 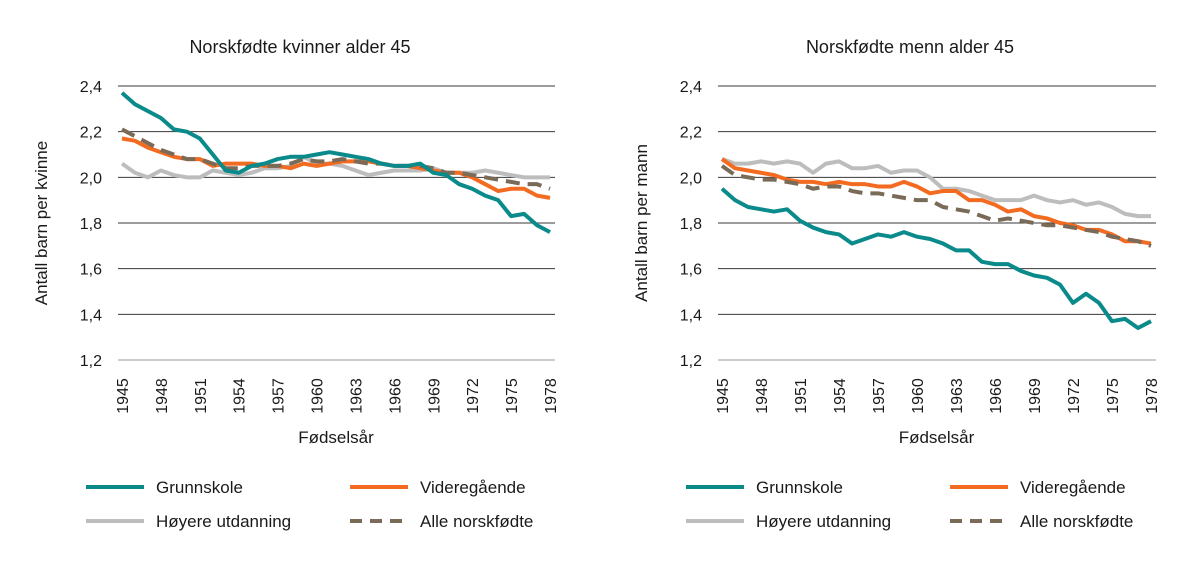 I want to click on y-axis-title: Antall barn per mann, so click(x=641, y=223).